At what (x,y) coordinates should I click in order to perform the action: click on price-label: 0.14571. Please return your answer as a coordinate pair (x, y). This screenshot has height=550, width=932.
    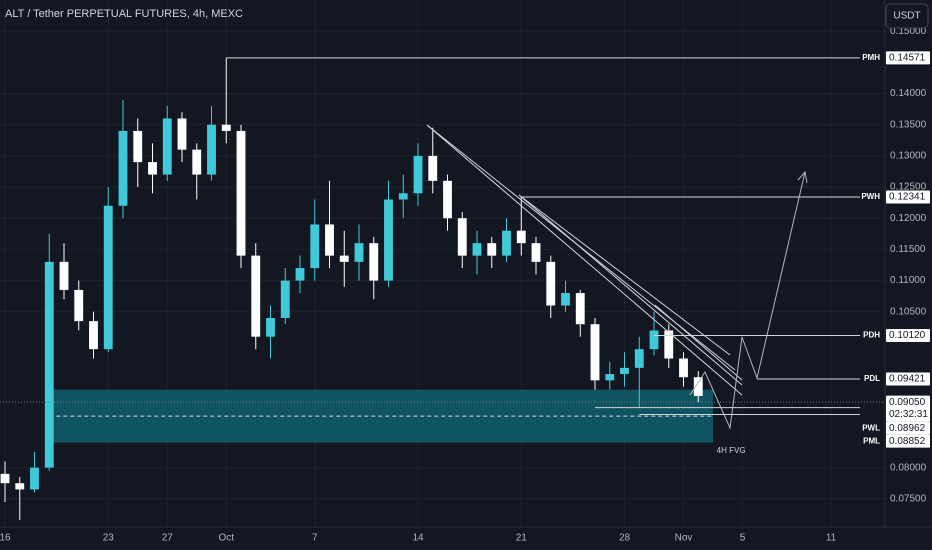
    Looking at the image, I should click on (907, 58).